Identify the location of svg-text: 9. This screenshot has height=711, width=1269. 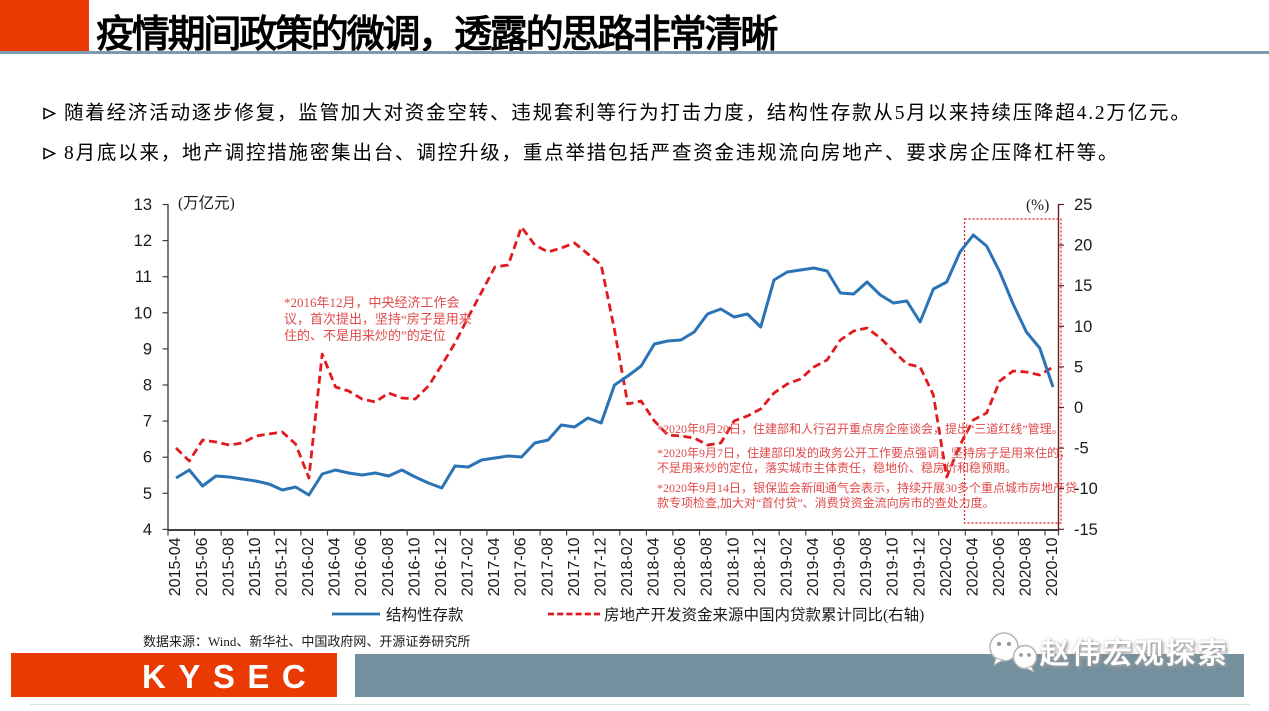
(147, 349).